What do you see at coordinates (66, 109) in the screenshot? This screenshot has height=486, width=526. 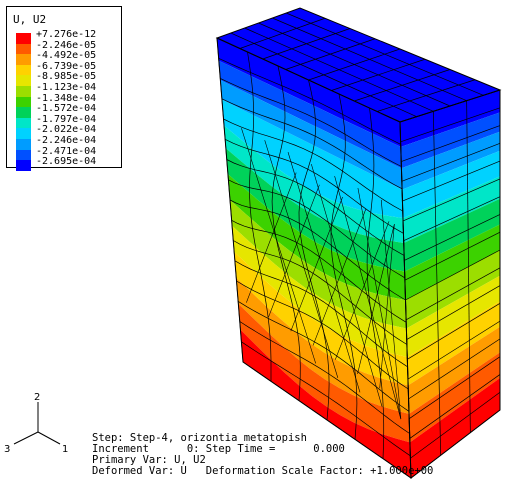 I see `legend-label: -1.572e-04` at bounding box center [66, 109].